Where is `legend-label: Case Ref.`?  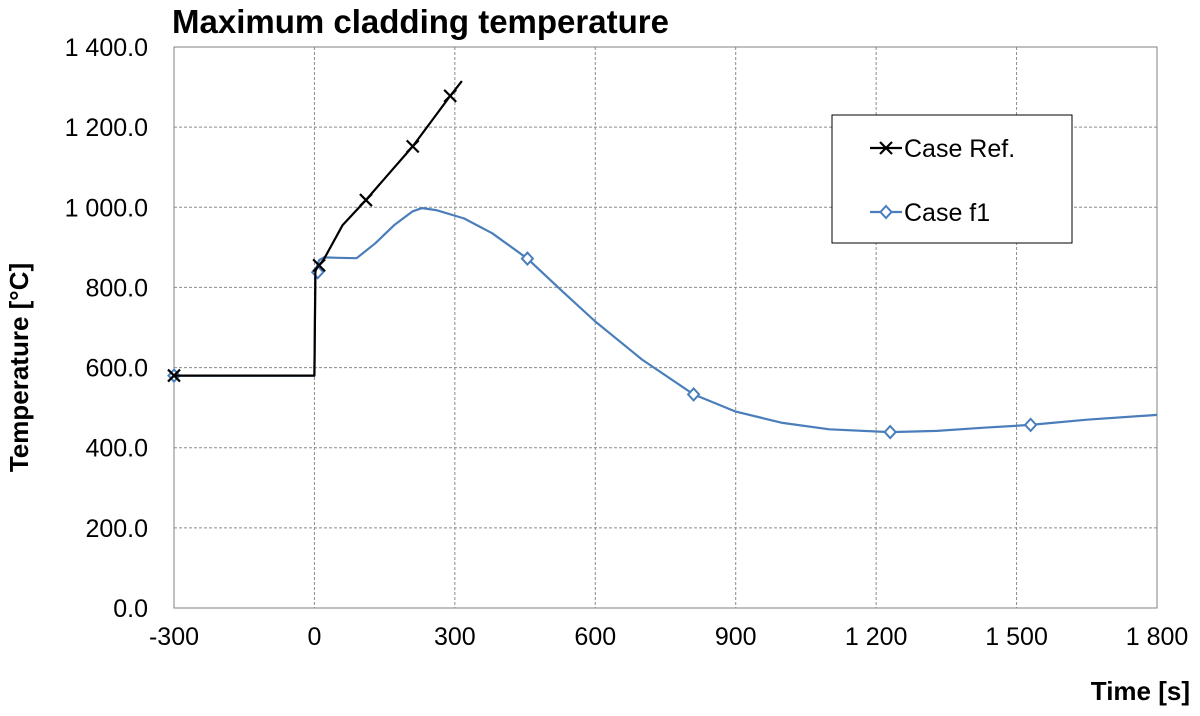
legend-label: Case Ref. is located at coordinates (959, 149).